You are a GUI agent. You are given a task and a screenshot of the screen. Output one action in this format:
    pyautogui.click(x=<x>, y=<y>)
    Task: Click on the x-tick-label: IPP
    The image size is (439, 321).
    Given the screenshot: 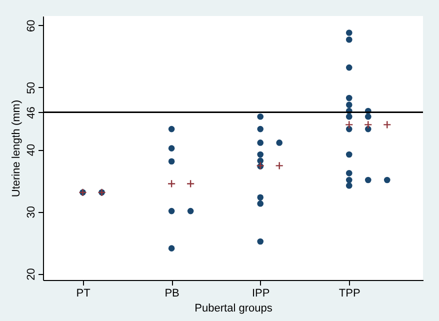 What is the action you would take?
    pyautogui.click(x=261, y=294)
    